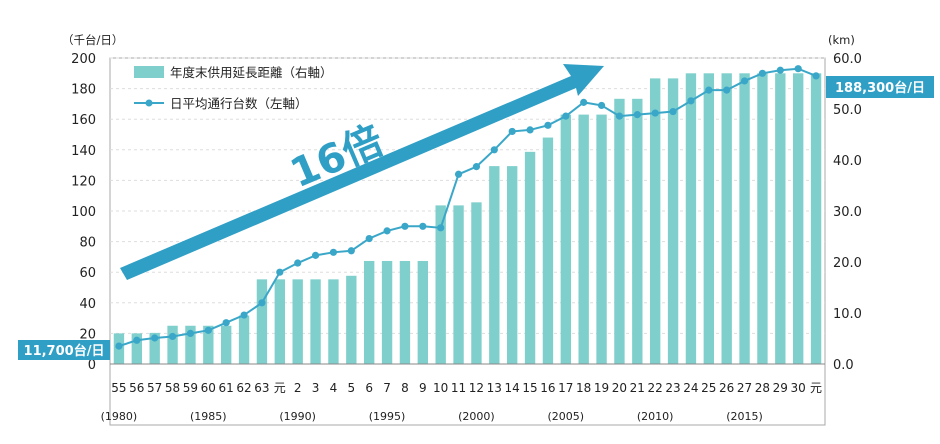  What do you see at coordinates (251, 72) in the screenshot?
I see `legend-label-bar: 年度末供用延長距離（右軸）` at bounding box center [251, 72].